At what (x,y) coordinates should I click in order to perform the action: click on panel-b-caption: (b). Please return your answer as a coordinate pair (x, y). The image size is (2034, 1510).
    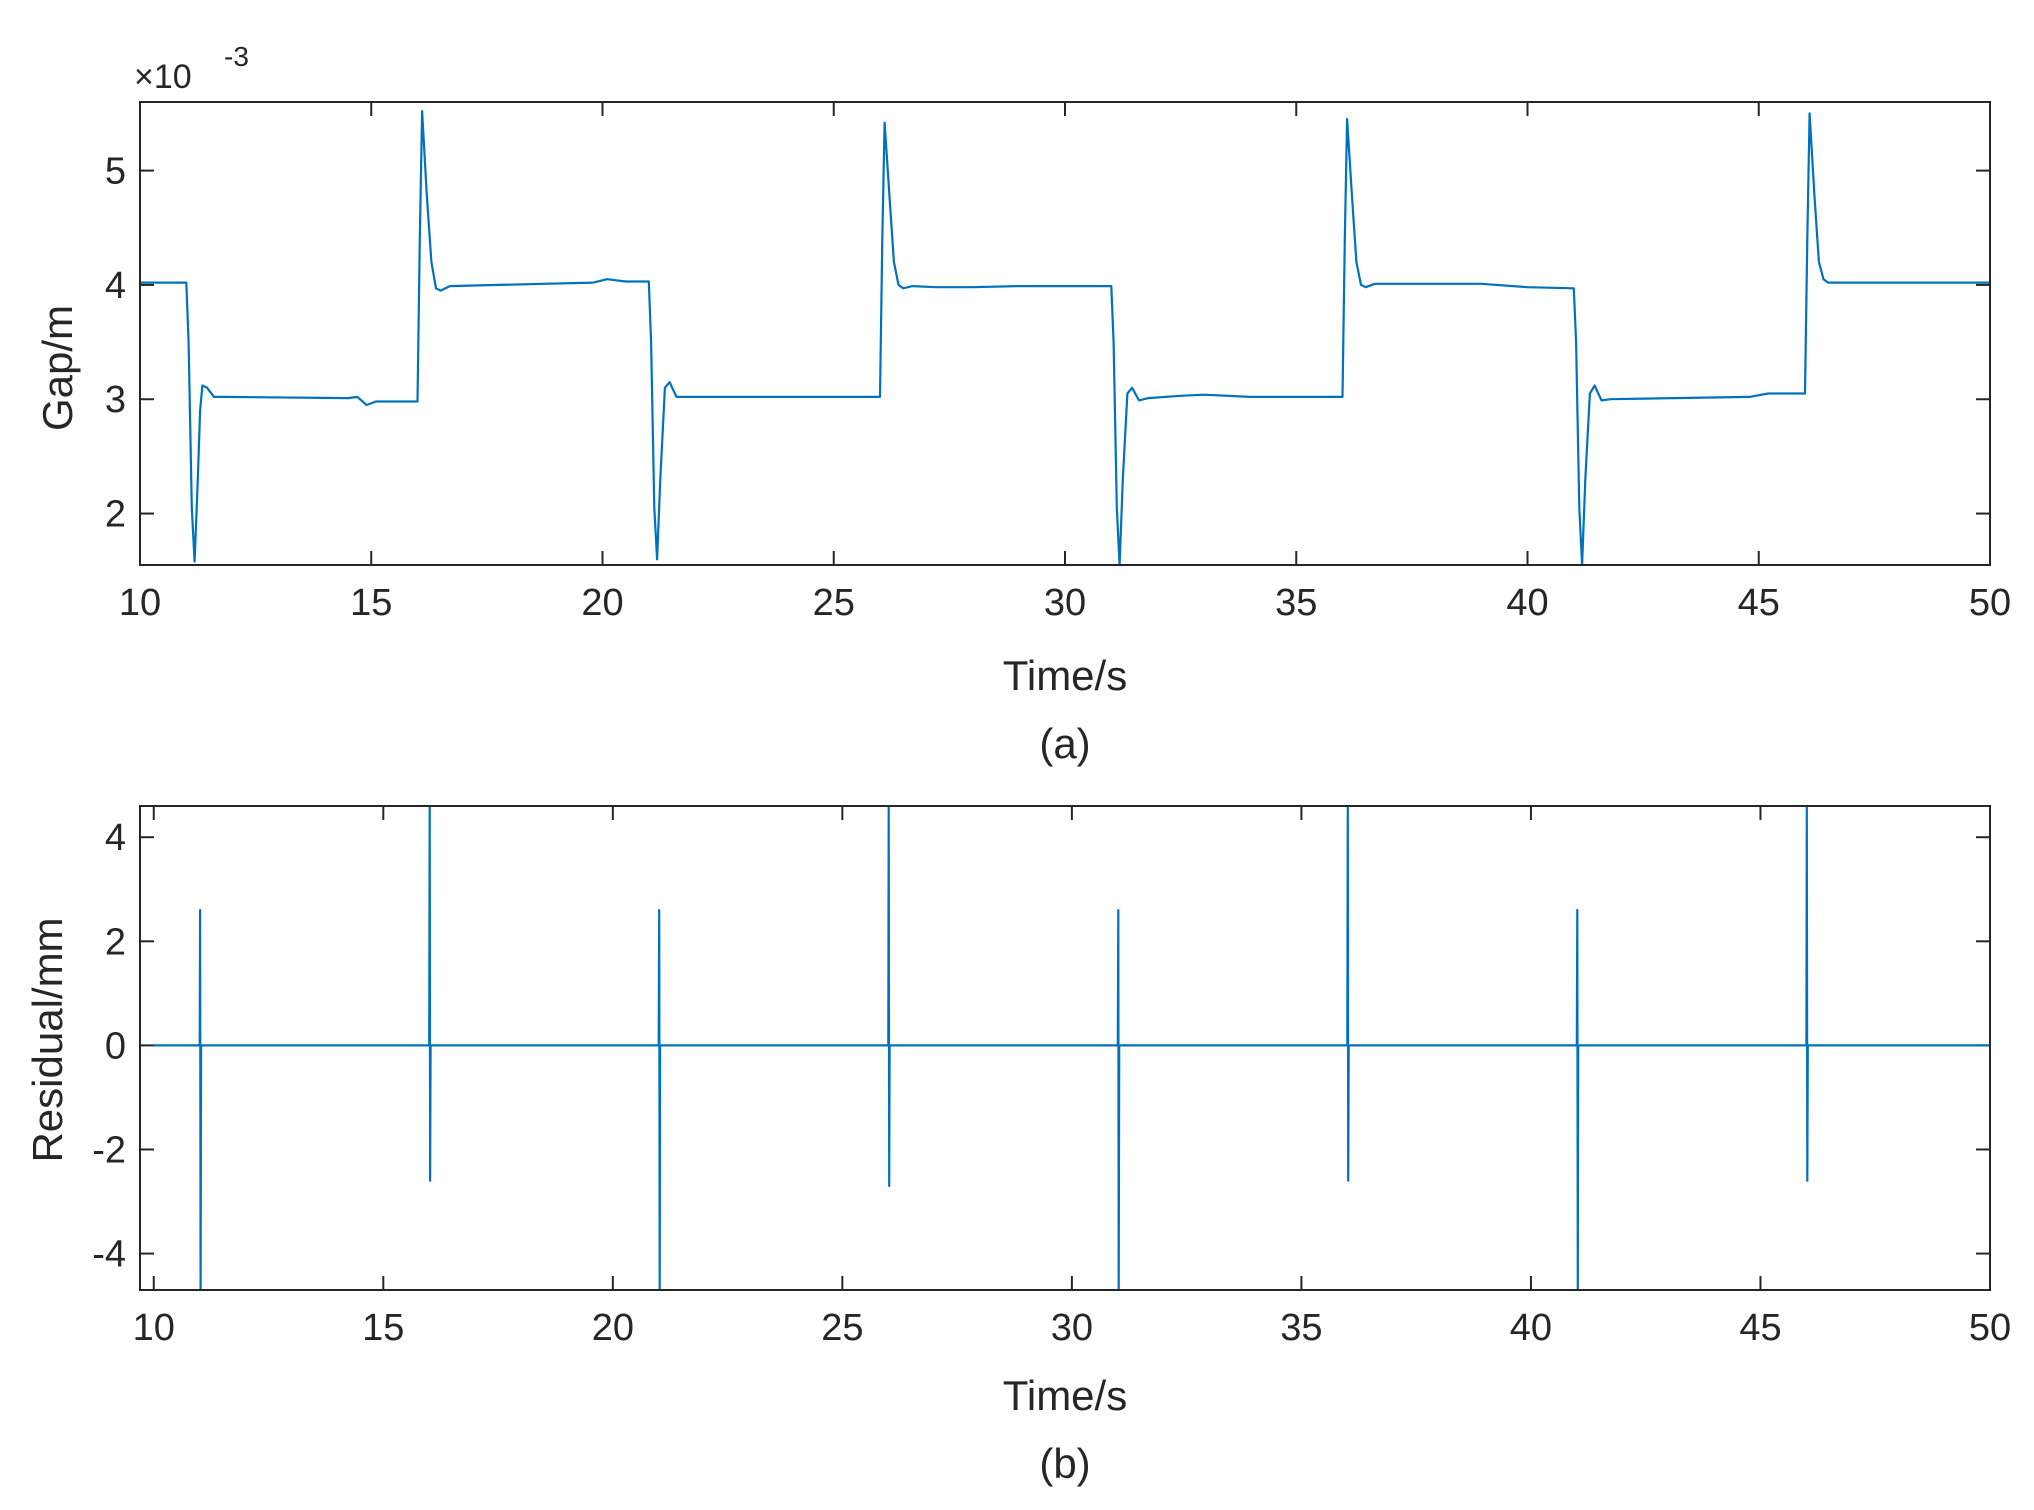
    Looking at the image, I should click on (1064, 1463).